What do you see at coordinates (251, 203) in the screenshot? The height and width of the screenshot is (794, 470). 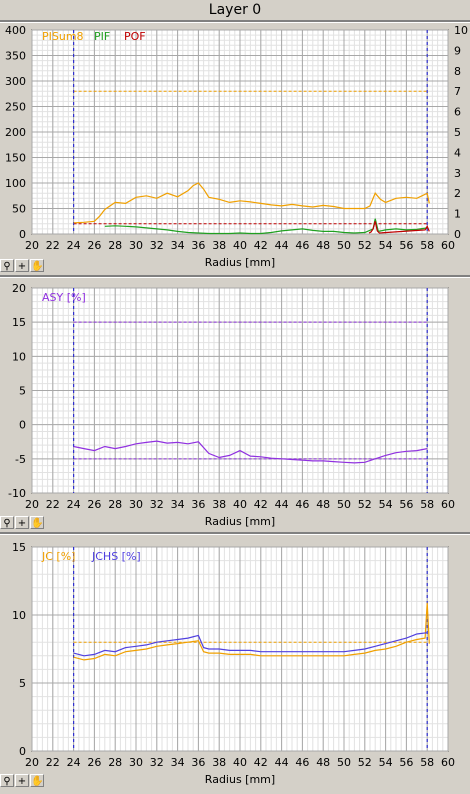 I see `series-line-pisum8` at bounding box center [251, 203].